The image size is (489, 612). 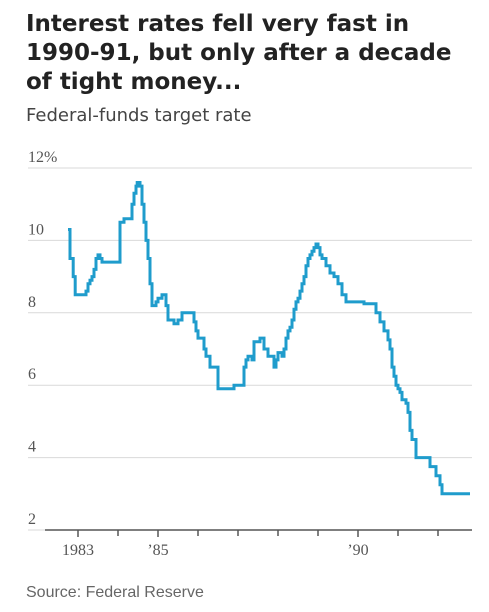 What do you see at coordinates (32, 447) in the screenshot?
I see `y-tick-label: 4` at bounding box center [32, 447].